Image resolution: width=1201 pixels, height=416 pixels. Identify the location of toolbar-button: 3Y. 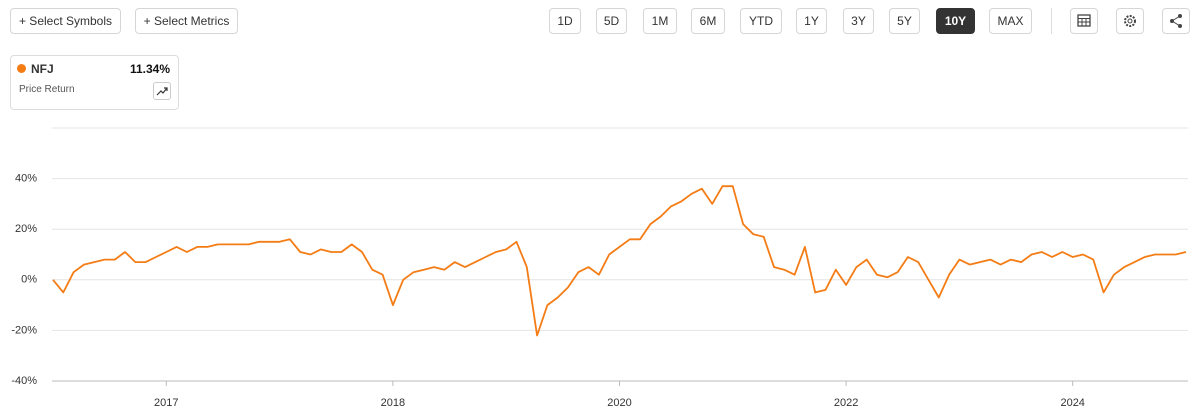
(858, 21).